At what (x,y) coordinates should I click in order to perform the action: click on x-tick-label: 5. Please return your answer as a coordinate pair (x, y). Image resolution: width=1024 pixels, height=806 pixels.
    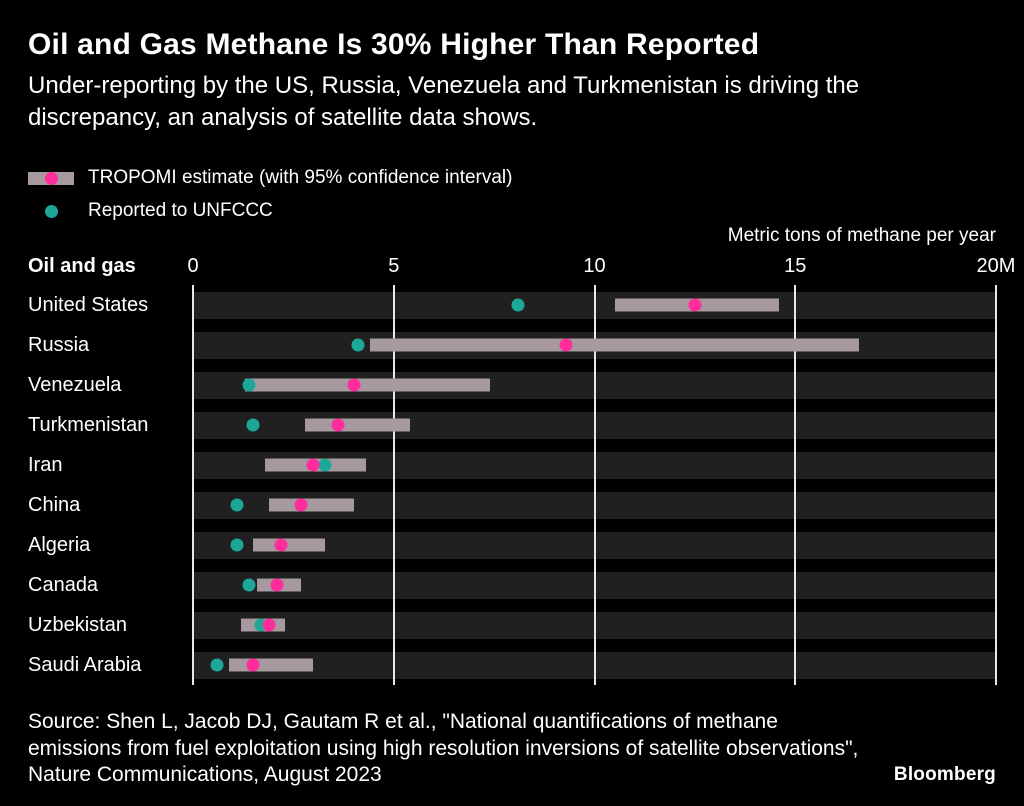
    Looking at the image, I should click on (394, 266).